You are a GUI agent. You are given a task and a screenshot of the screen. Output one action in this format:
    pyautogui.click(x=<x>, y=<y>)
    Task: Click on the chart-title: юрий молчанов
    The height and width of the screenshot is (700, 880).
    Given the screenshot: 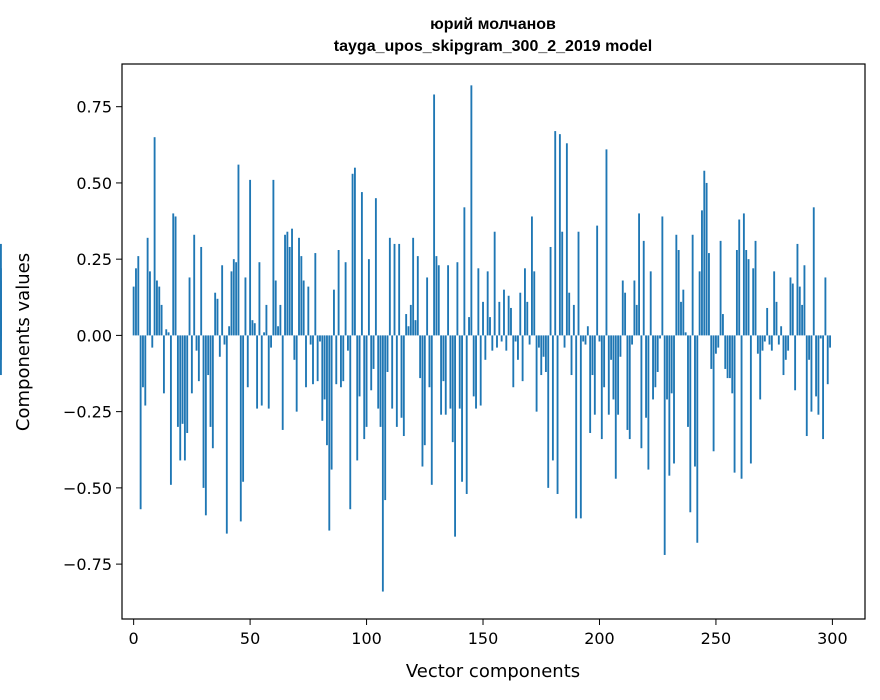 What is the action you would take?
    pyautogui.click(x=493, y=24)
    